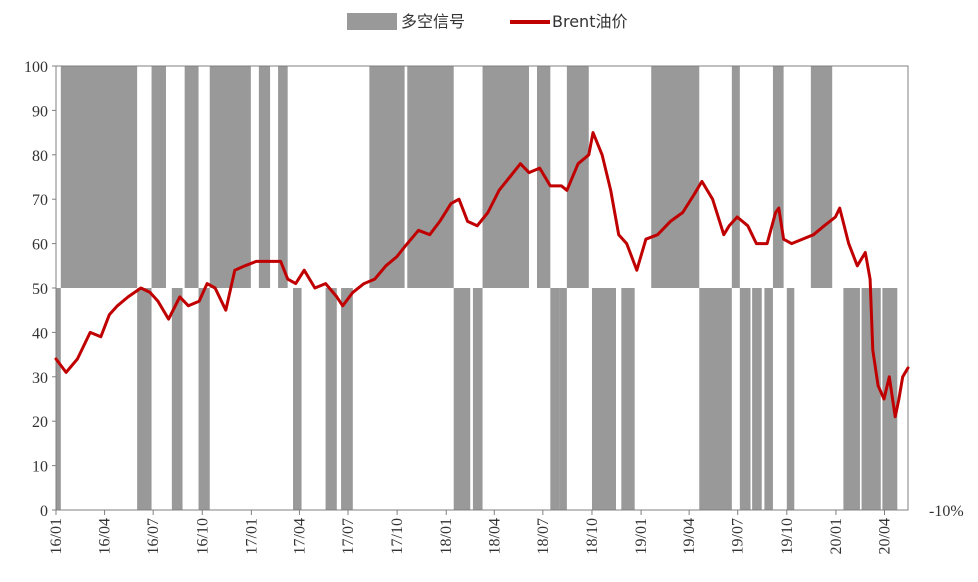 The height and width of the screenshot is (582, 978). I want to click on y-axis-ticks: 0 10 20 30 40 50 60 70 80 90 100, so click(40, 289).